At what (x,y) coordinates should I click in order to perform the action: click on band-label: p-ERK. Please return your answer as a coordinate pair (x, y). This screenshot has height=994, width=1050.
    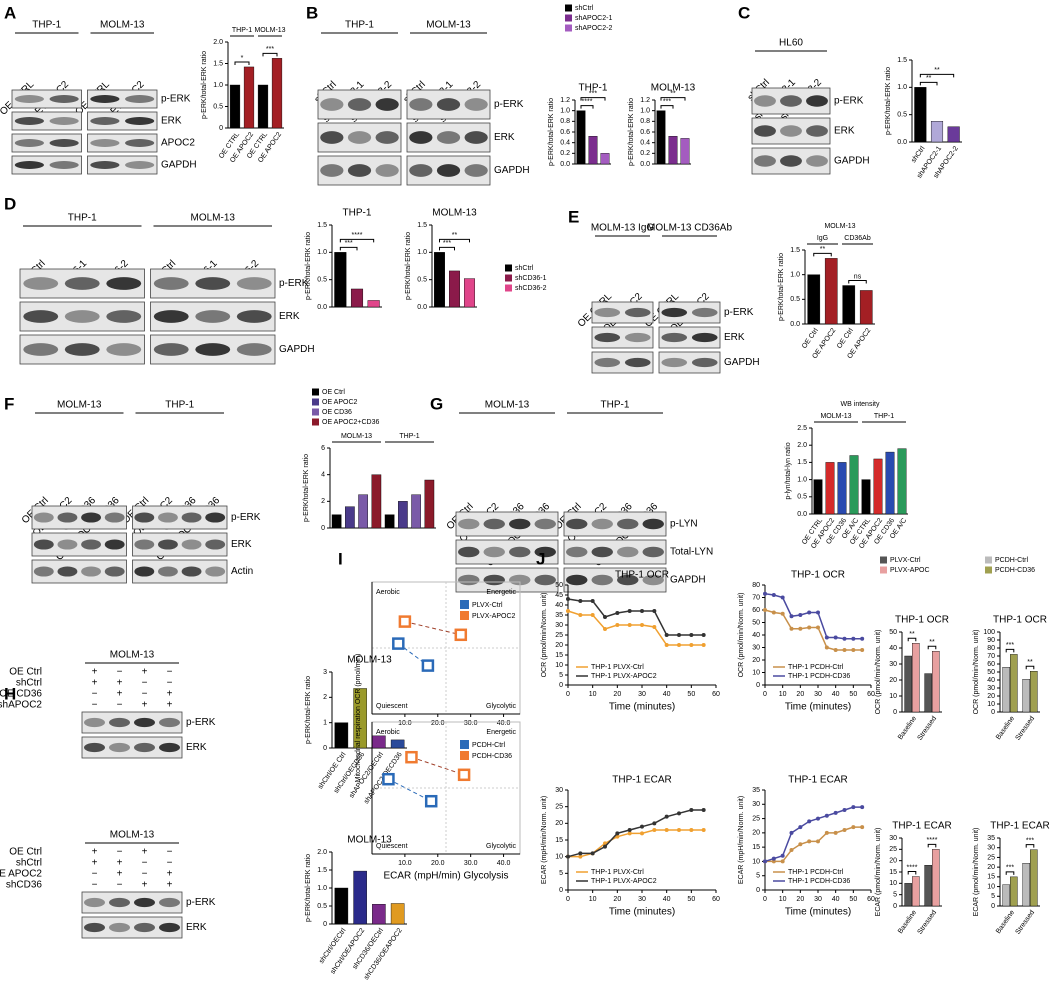
    Looking at the image, I should click on (176, 99).